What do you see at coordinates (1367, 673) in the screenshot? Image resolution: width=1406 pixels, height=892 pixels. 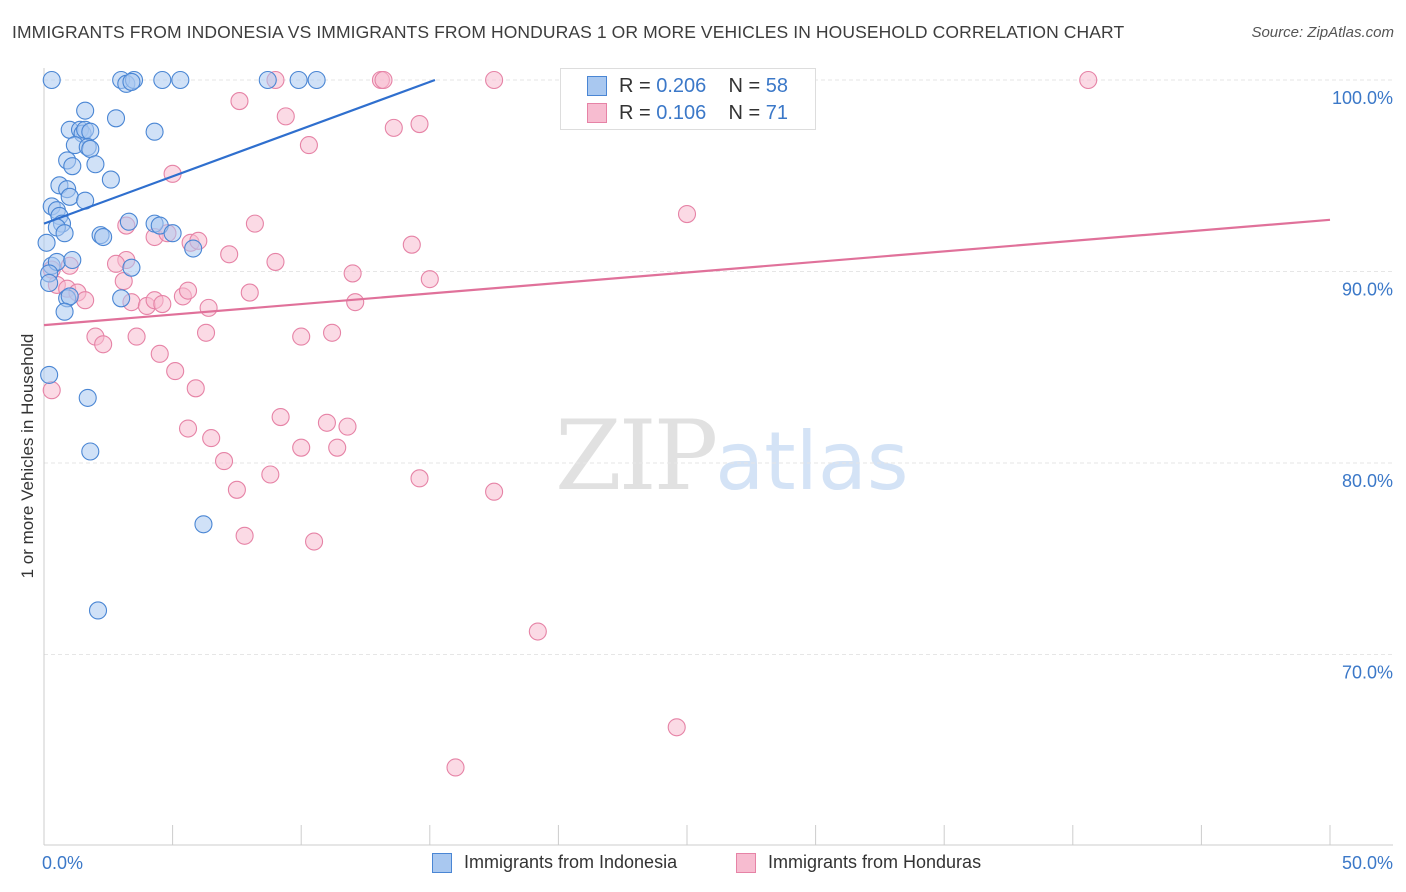 I see `y-tick-label: 70.0%` at bounding box center [1367, 673].